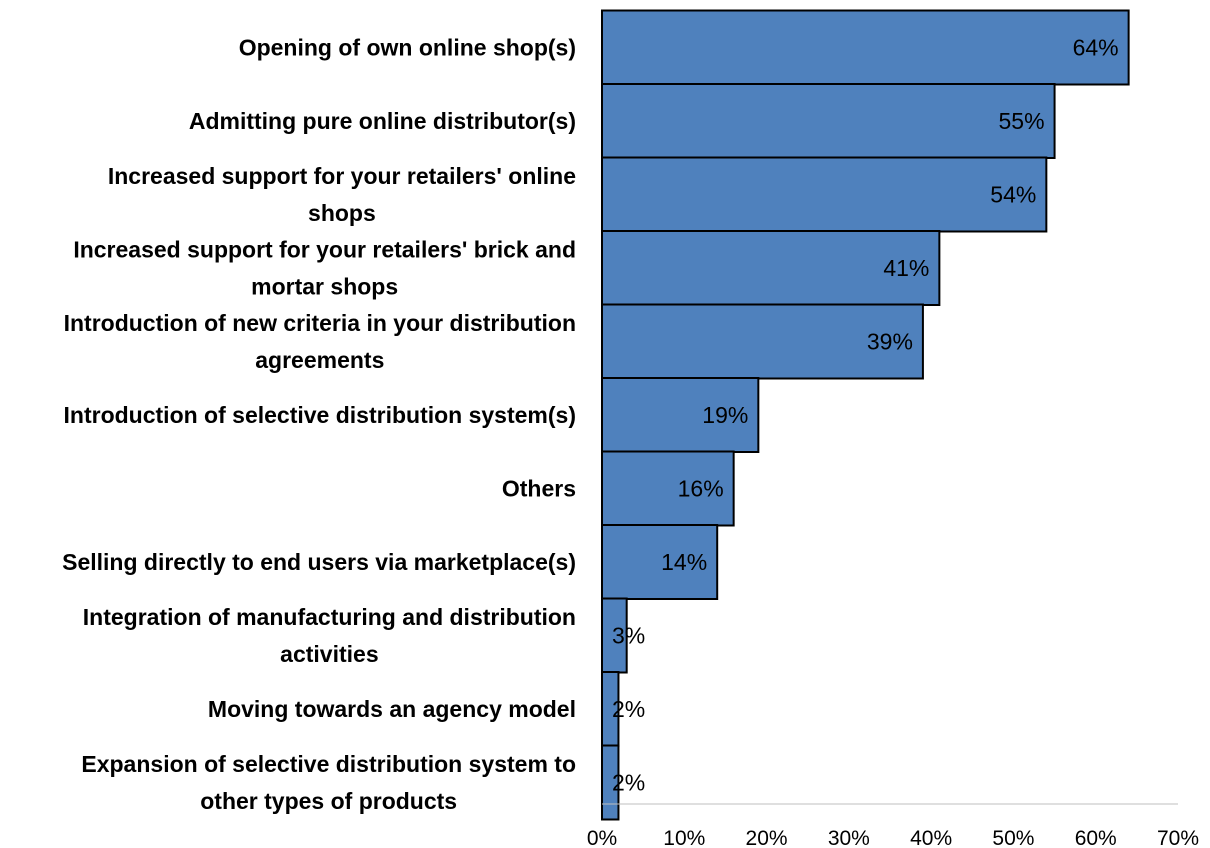  What do you see at coordinates (1178, 837) in the screenshot?
I see `x-tick-label: 70%` at bounding box center [1178, 837].